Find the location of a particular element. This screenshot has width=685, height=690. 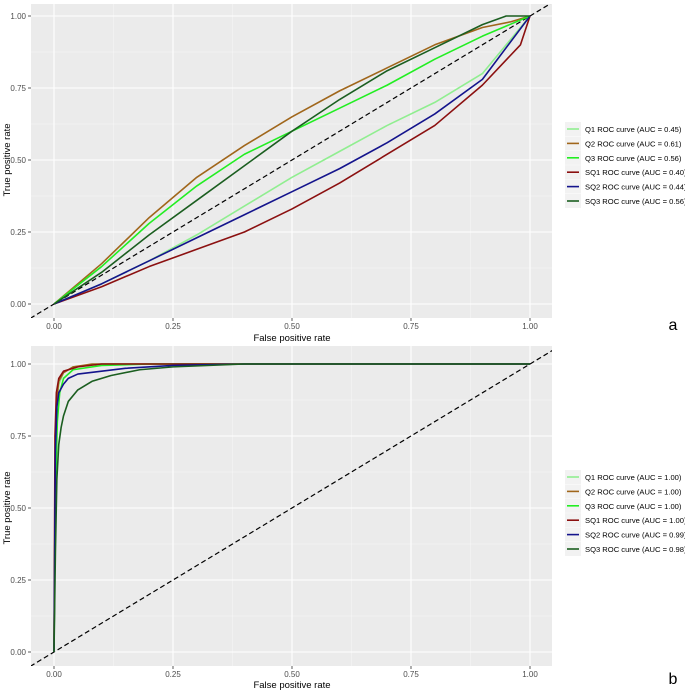

legend-entry-label: SQ2 ROC curve (AUC = 0.44) is located at coordinates (635, 187).